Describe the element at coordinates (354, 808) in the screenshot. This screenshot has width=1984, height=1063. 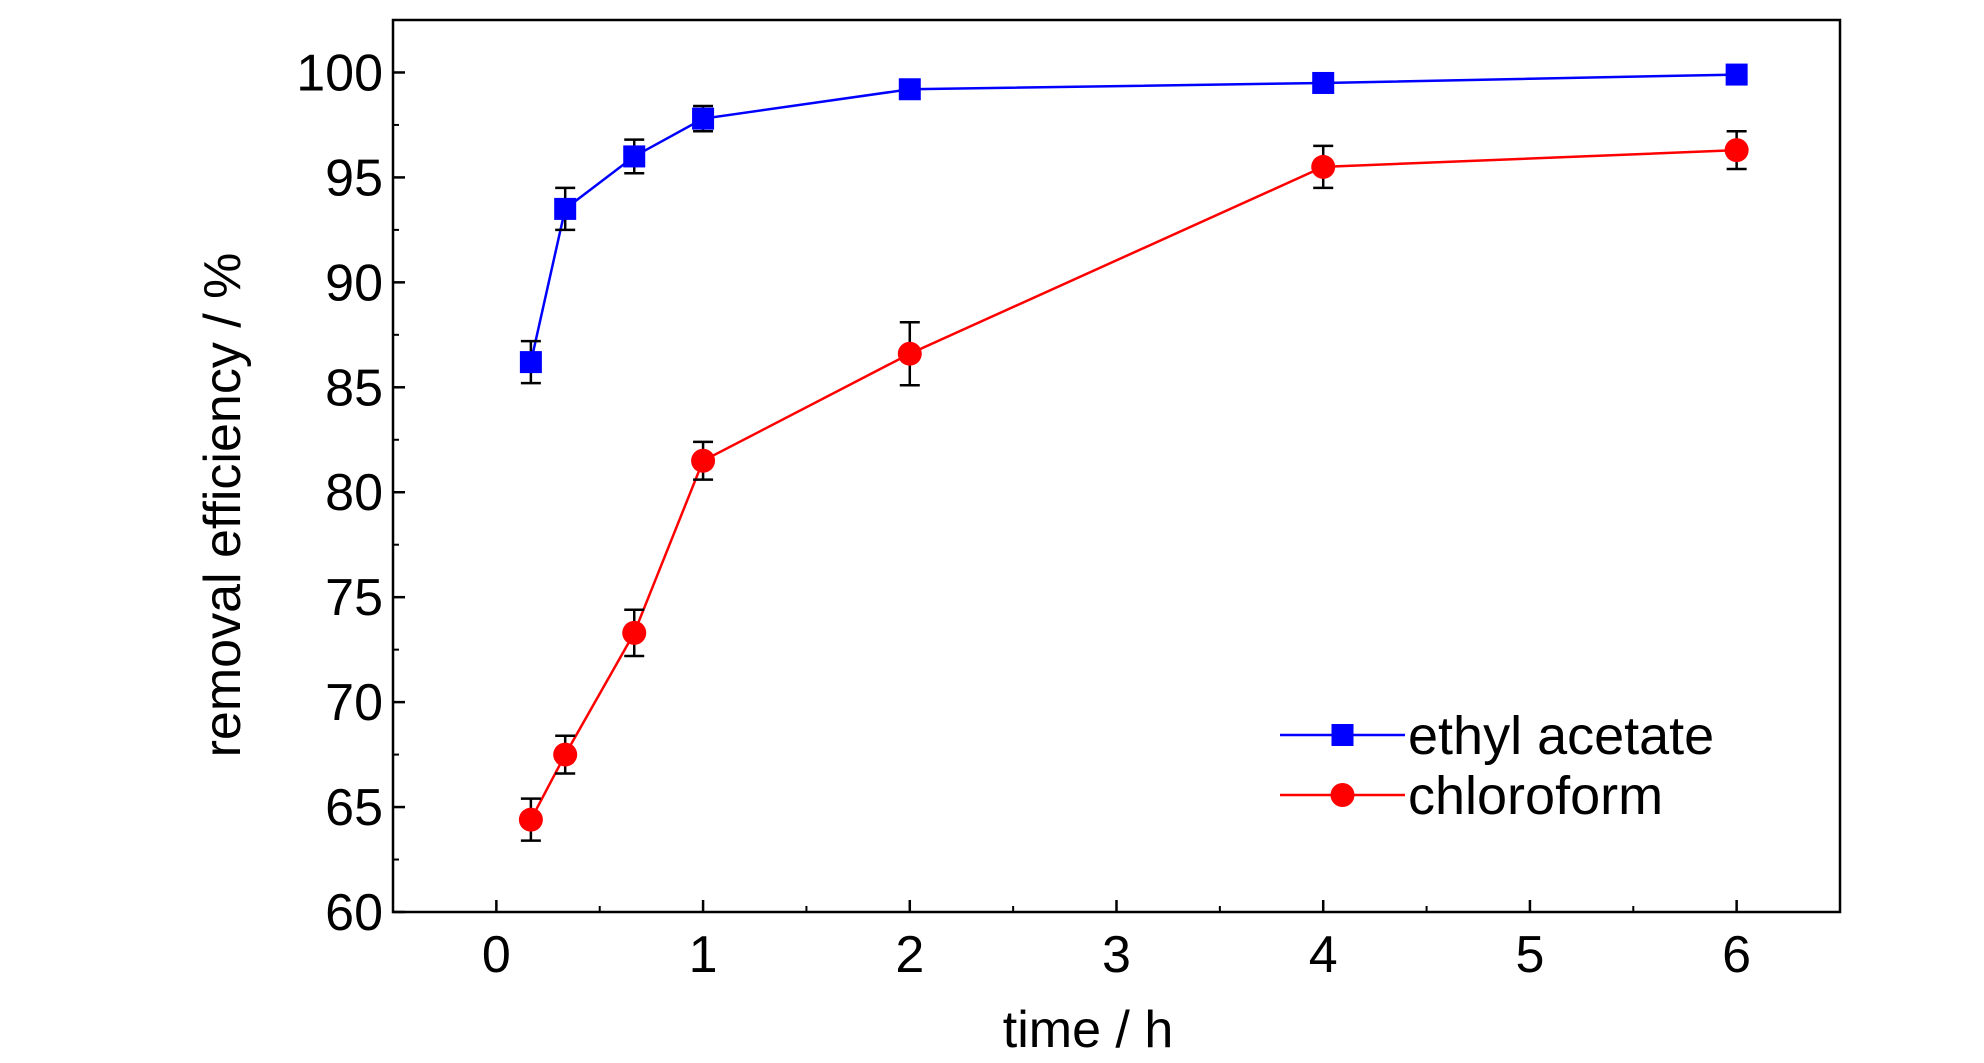
I see `y-tick-label: 65` at that location.